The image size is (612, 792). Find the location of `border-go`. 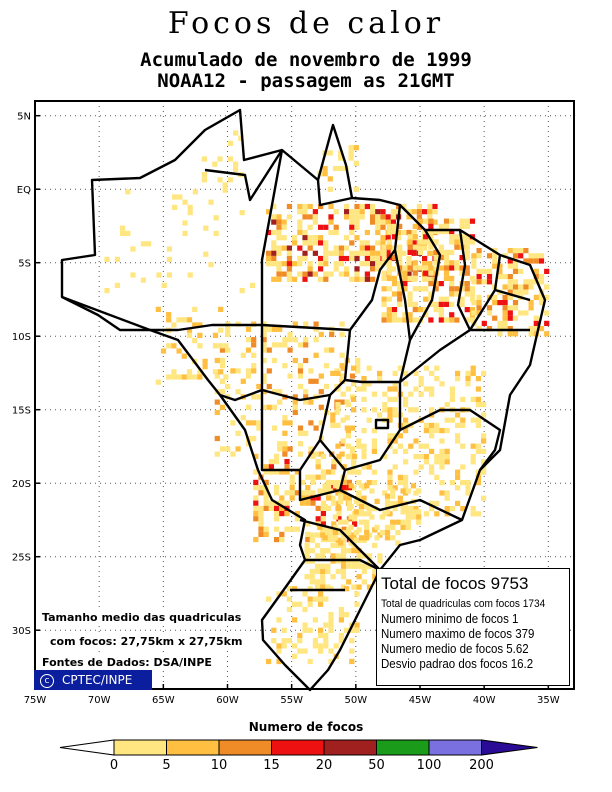

border-go is located at coordinates (360, 427).